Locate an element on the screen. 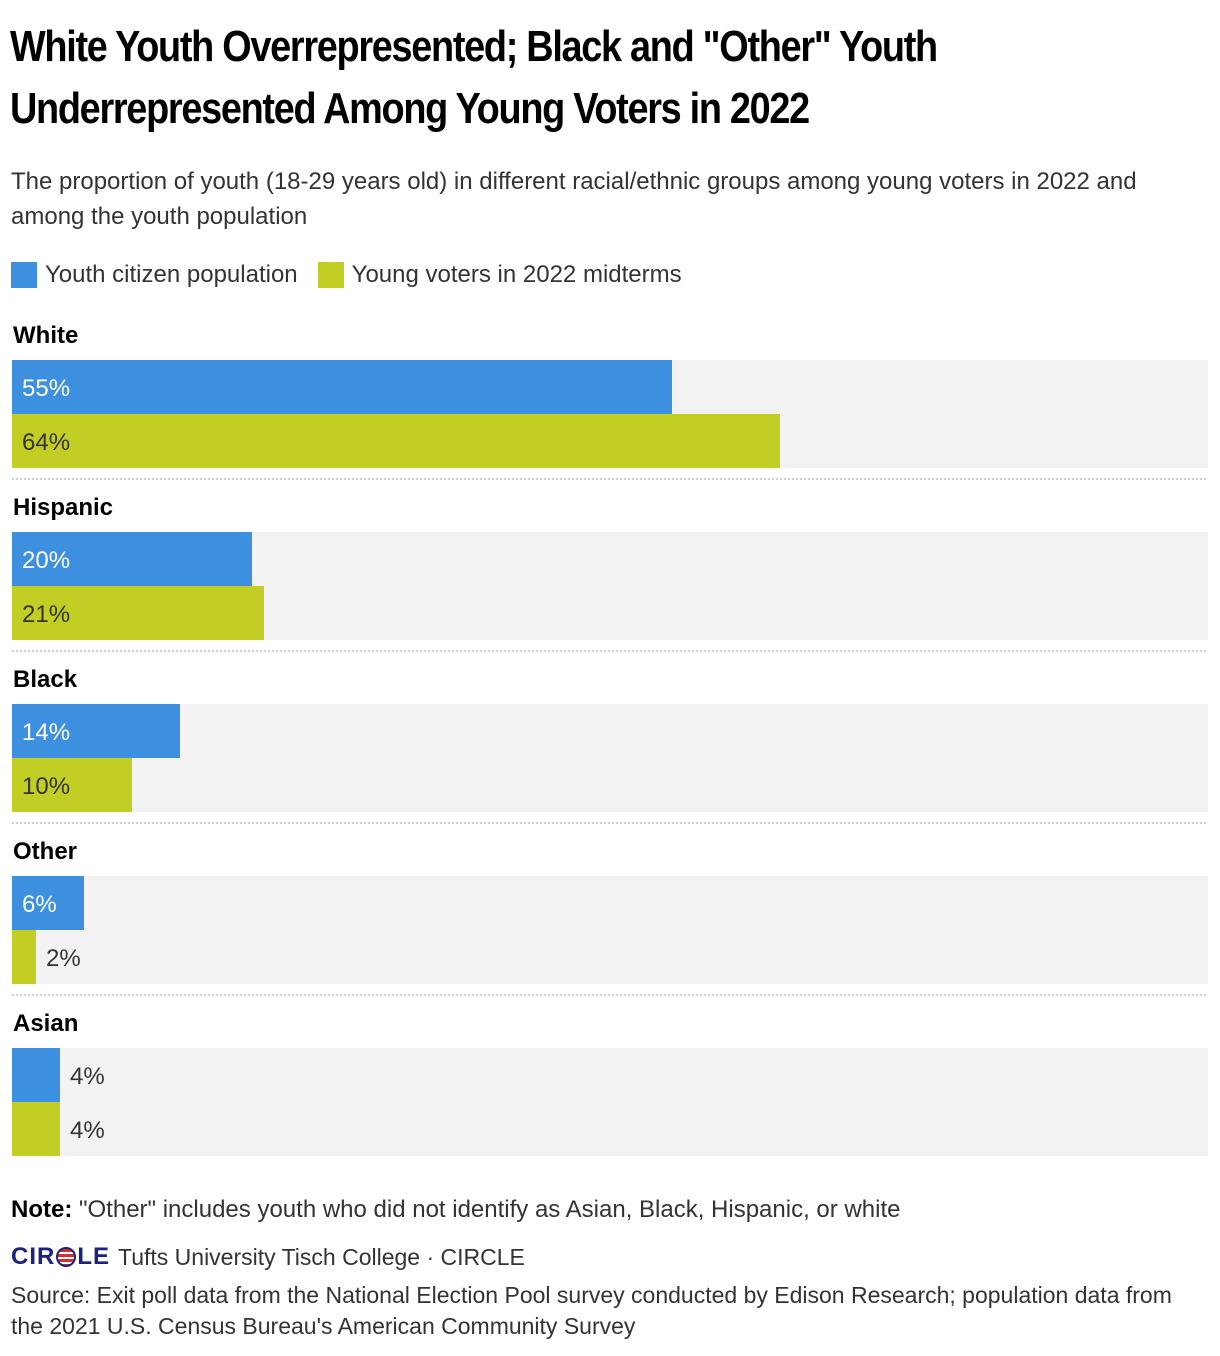 Image resolution: width=1220 pixels, height=1356 pixels. bar-white-voters is located at coordinates (396, 441).